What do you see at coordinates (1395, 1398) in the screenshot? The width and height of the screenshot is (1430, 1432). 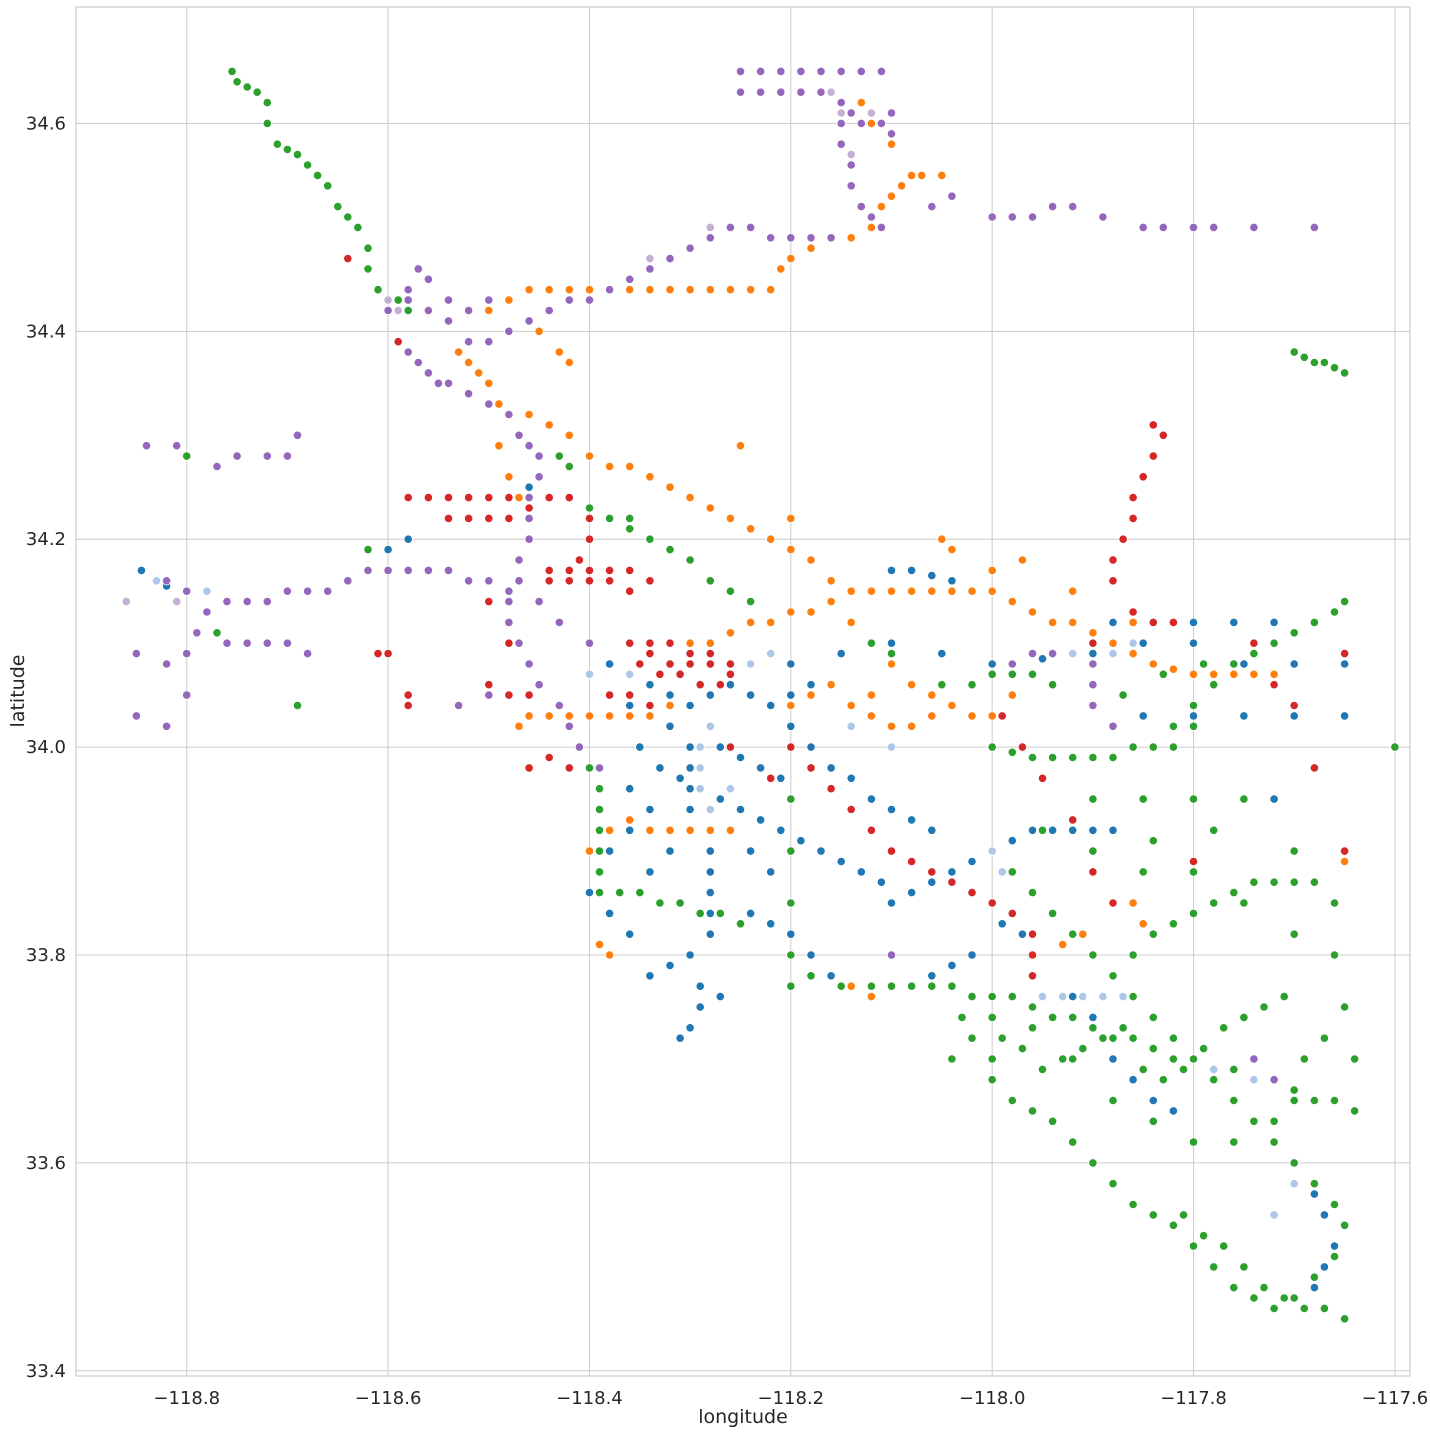 I see `x-tick-label: −117.6` at bounding box center [1395, 1398].